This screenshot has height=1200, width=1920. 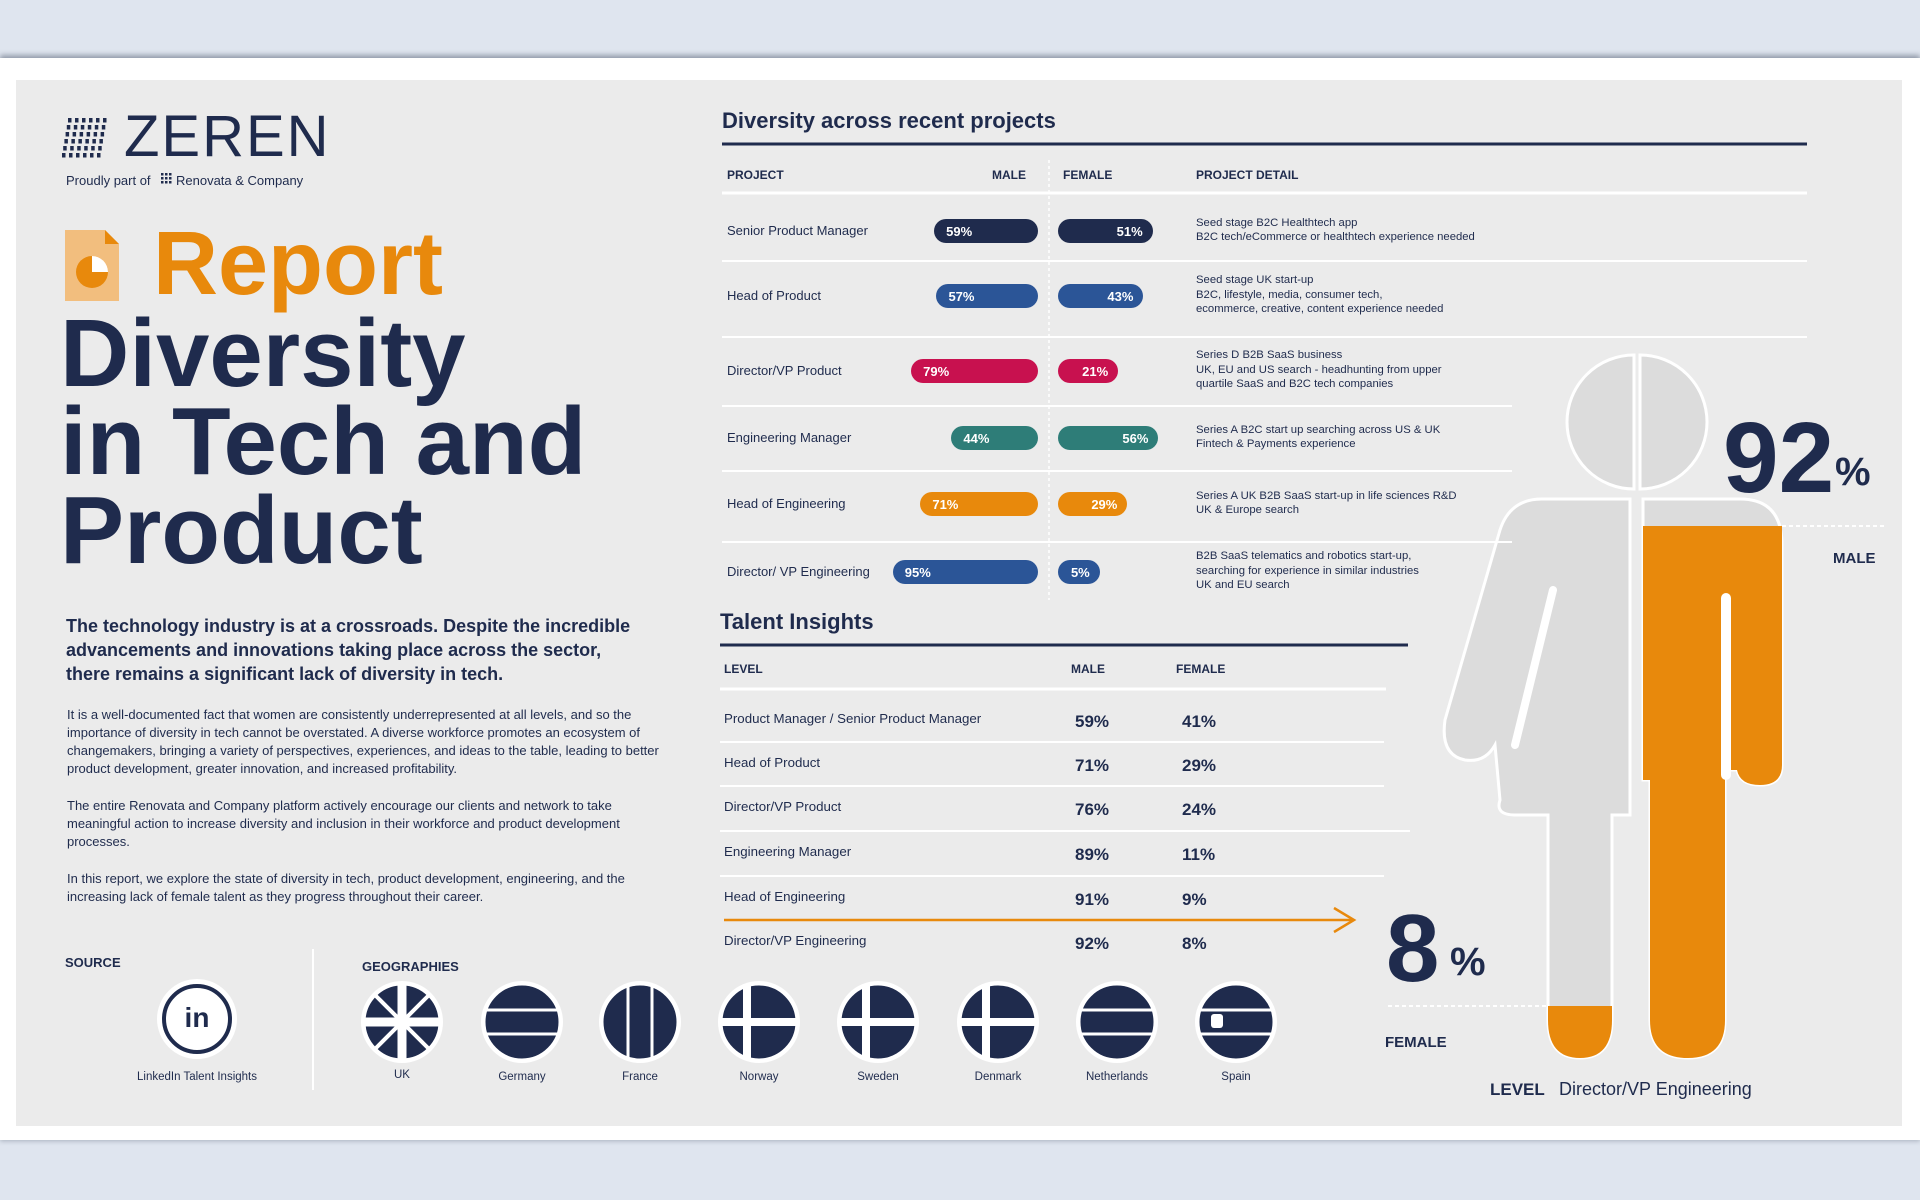 I want to click on bar-female: 51%, so click(x=1105, y=231).